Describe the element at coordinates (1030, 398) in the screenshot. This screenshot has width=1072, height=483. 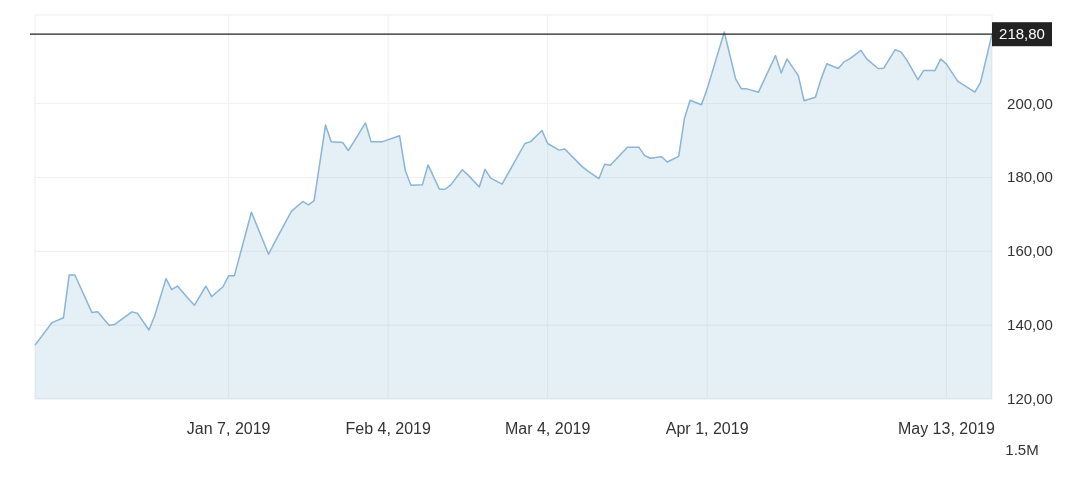
I see `y-tick-label: 120,00` at that location.